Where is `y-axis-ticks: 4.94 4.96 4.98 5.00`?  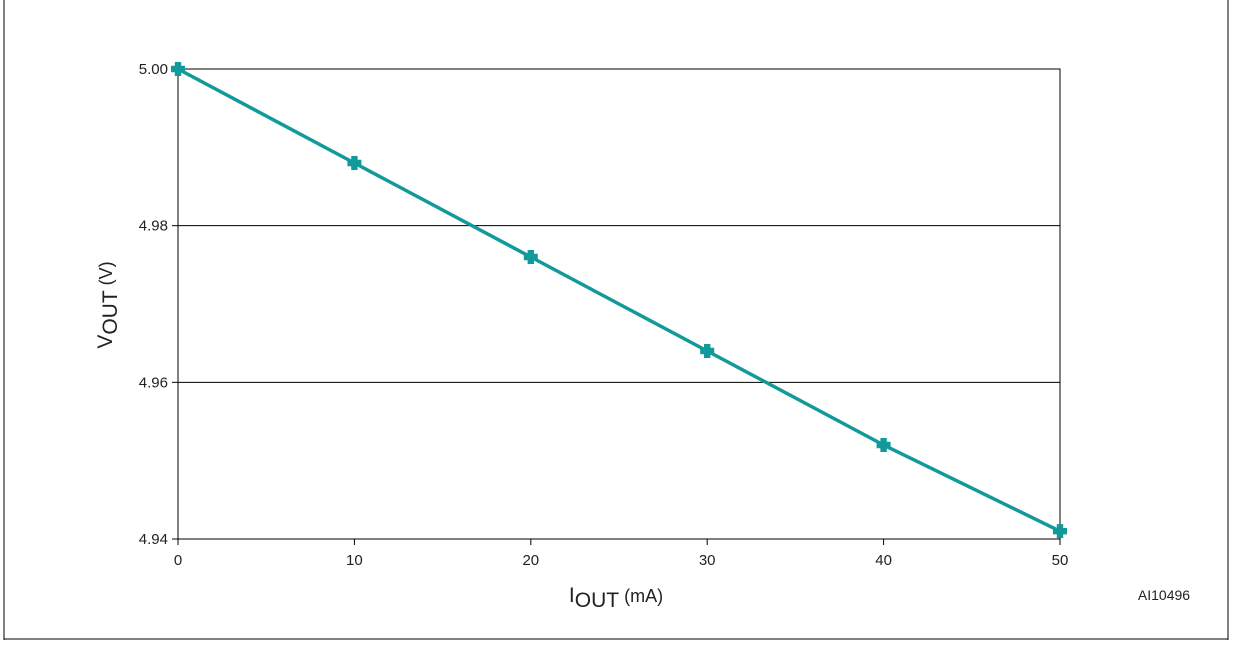 y-axis-ticks: 4.94 4.96 4.98 5.00 is located at coordinates (158, 304).